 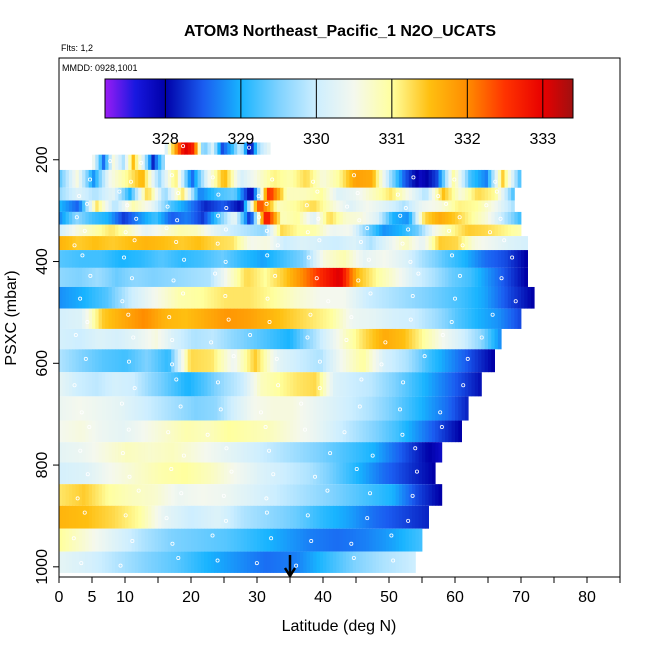 What do you see at coordinates (42, 465) in the screenshot?
I see `y-tick-label: 800` at bounding box center [42, 465].